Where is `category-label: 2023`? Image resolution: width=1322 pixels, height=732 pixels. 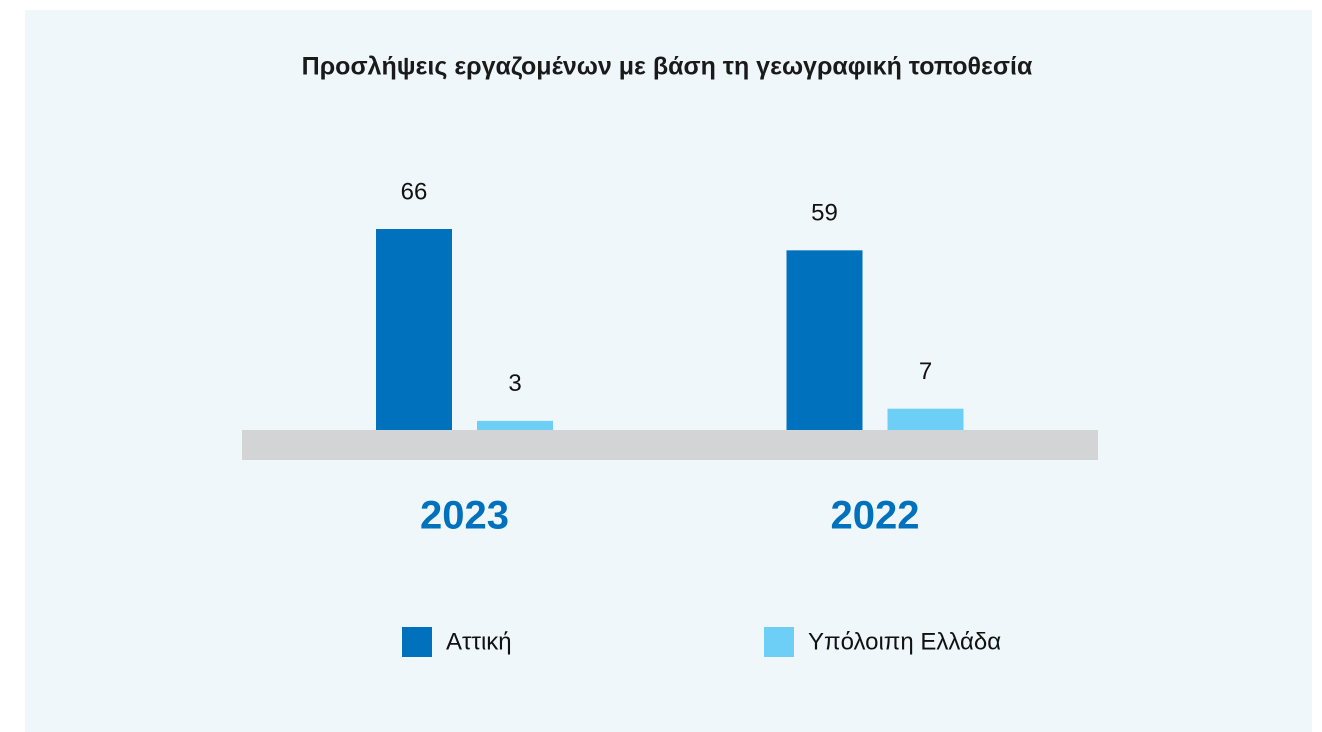
category-label: 2023 is located at coordinates (464, 516).